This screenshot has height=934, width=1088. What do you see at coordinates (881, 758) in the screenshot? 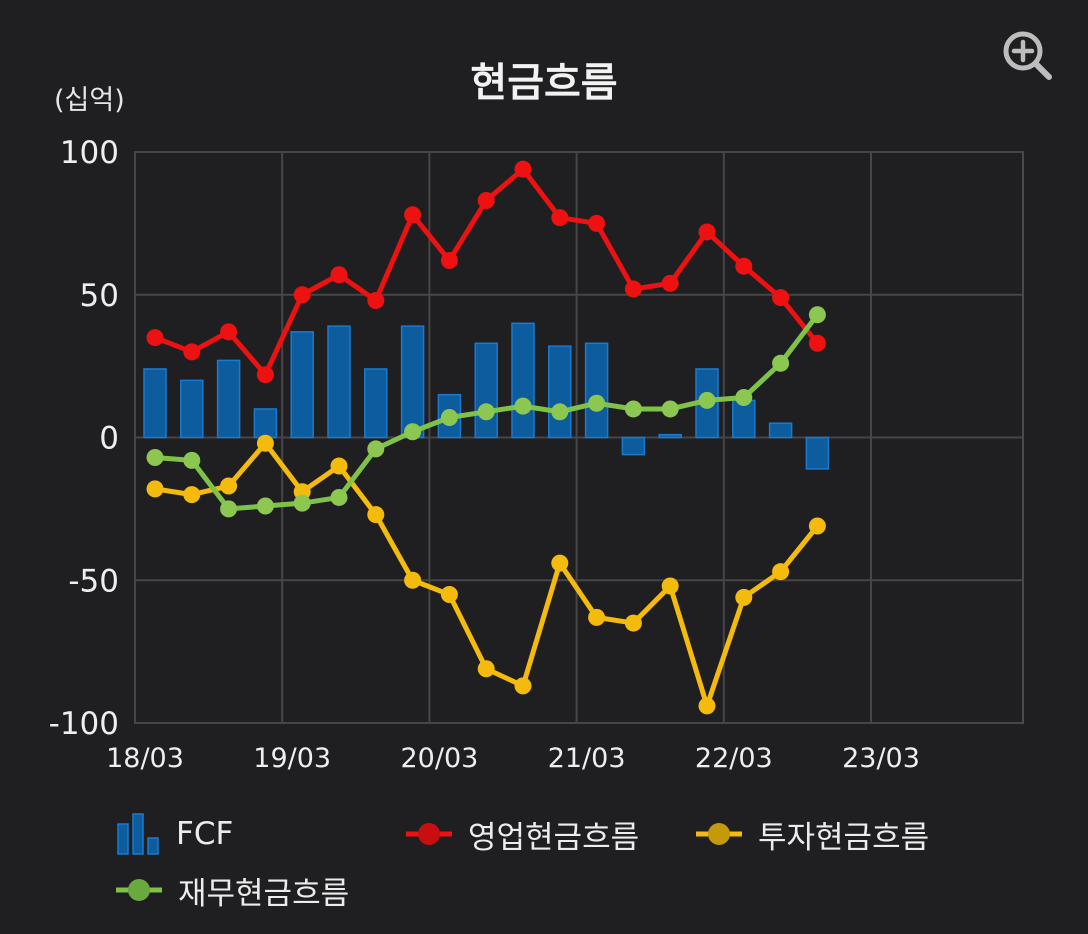
I see `x-tick-label: 23/03` at bounding box center [881, 758].